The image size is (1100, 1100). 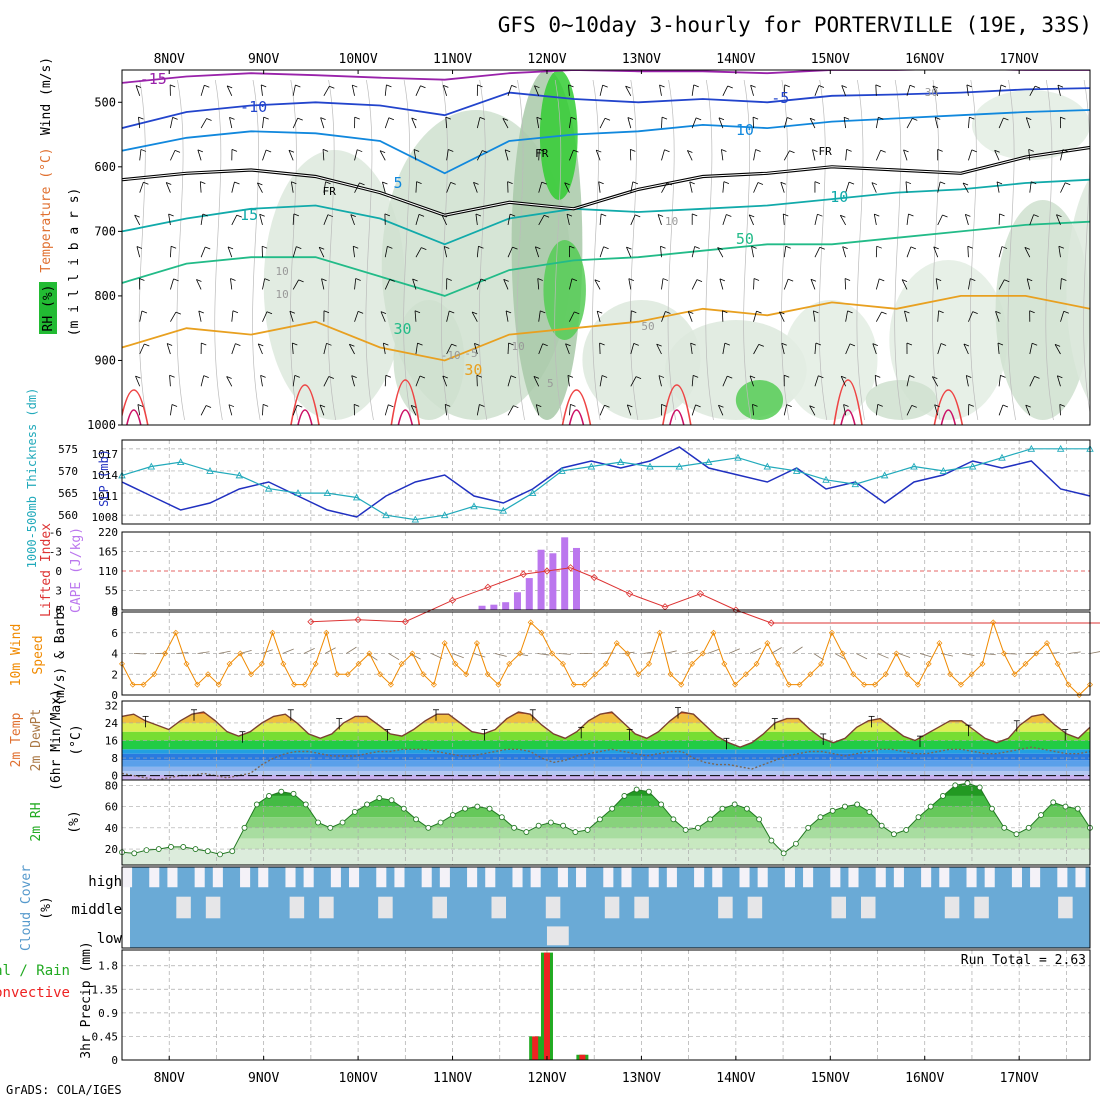 I want to click on contour-label: 30, so click(x=931, y=92).